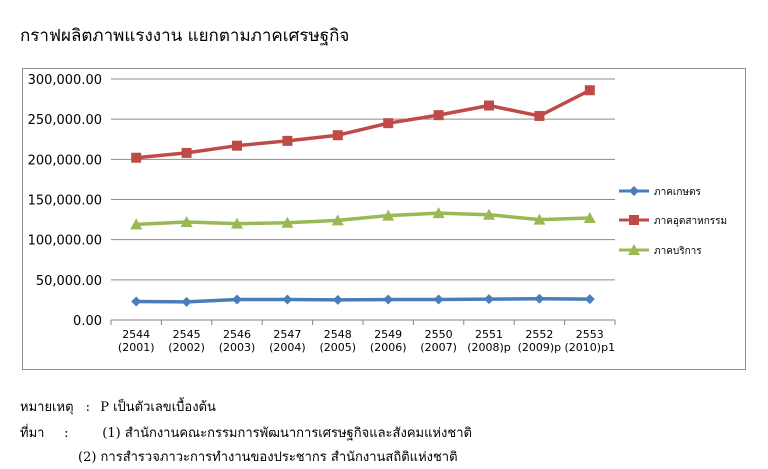 The height and width of the screenshot is (469, 768). Describe the element at coordinates (388, 334) in the screenshot. I see `x-tick-label: 2549` at that location.